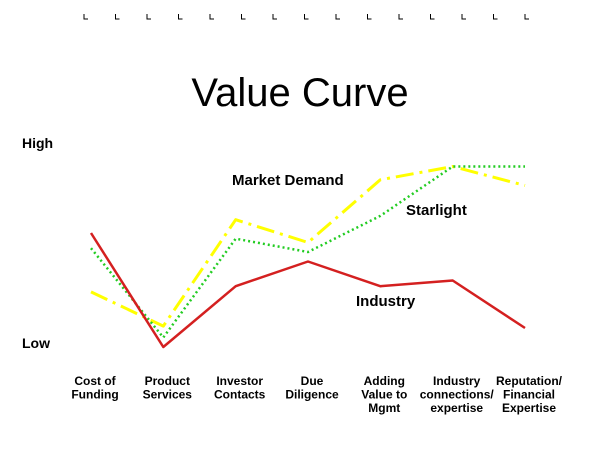  What do you see at coordinates (386, 301) in the screenshot?
I see `series-label-industry: Industry` at bounding box center [386, 301].